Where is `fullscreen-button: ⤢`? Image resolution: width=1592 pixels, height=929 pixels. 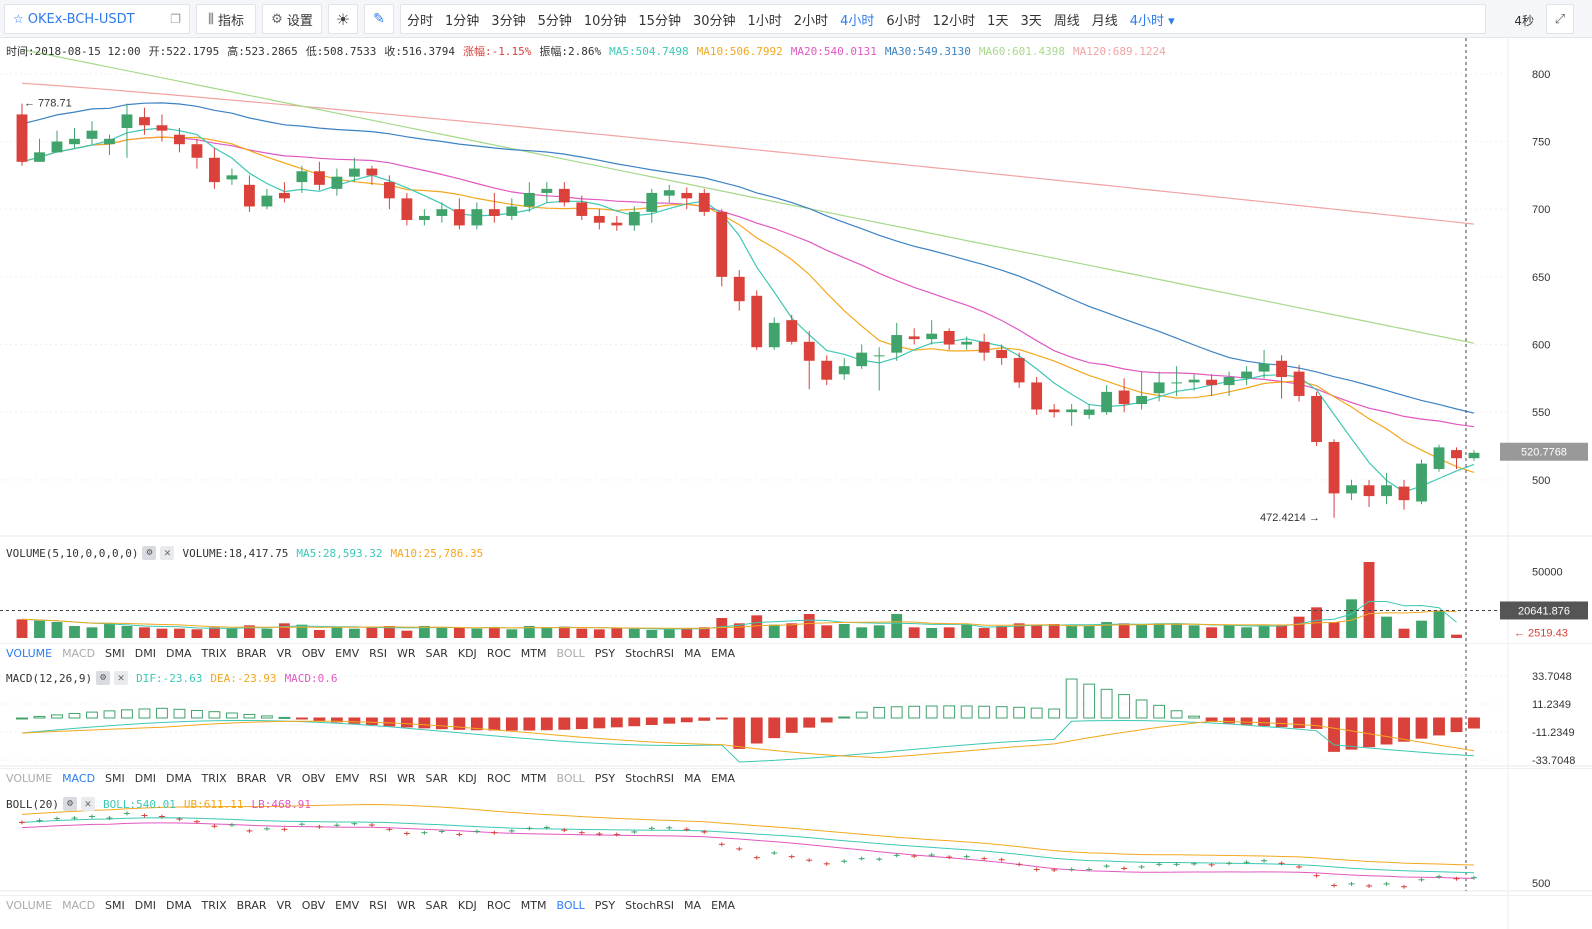 fullscreen-button: ⤢ is located at coordinates (1560, 19).